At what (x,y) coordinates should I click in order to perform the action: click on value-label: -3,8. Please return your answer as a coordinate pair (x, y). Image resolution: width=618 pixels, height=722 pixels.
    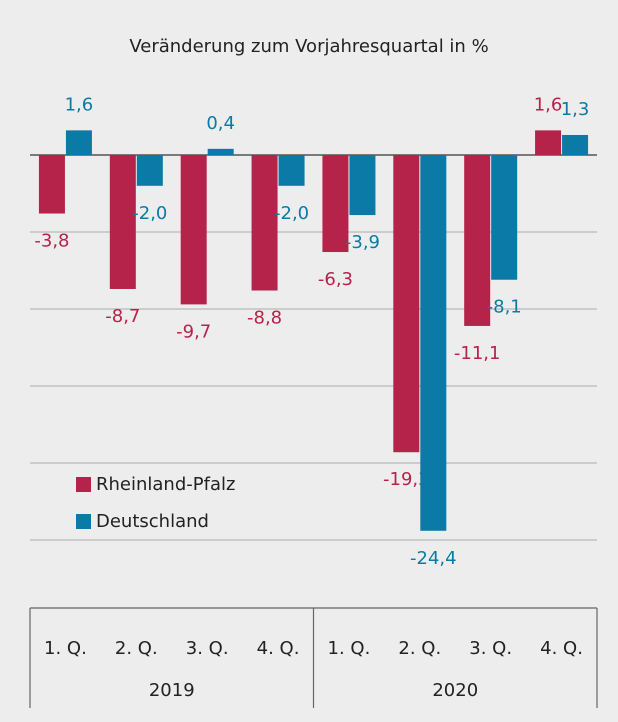
    Looking at the image, I should click on (51, 241).